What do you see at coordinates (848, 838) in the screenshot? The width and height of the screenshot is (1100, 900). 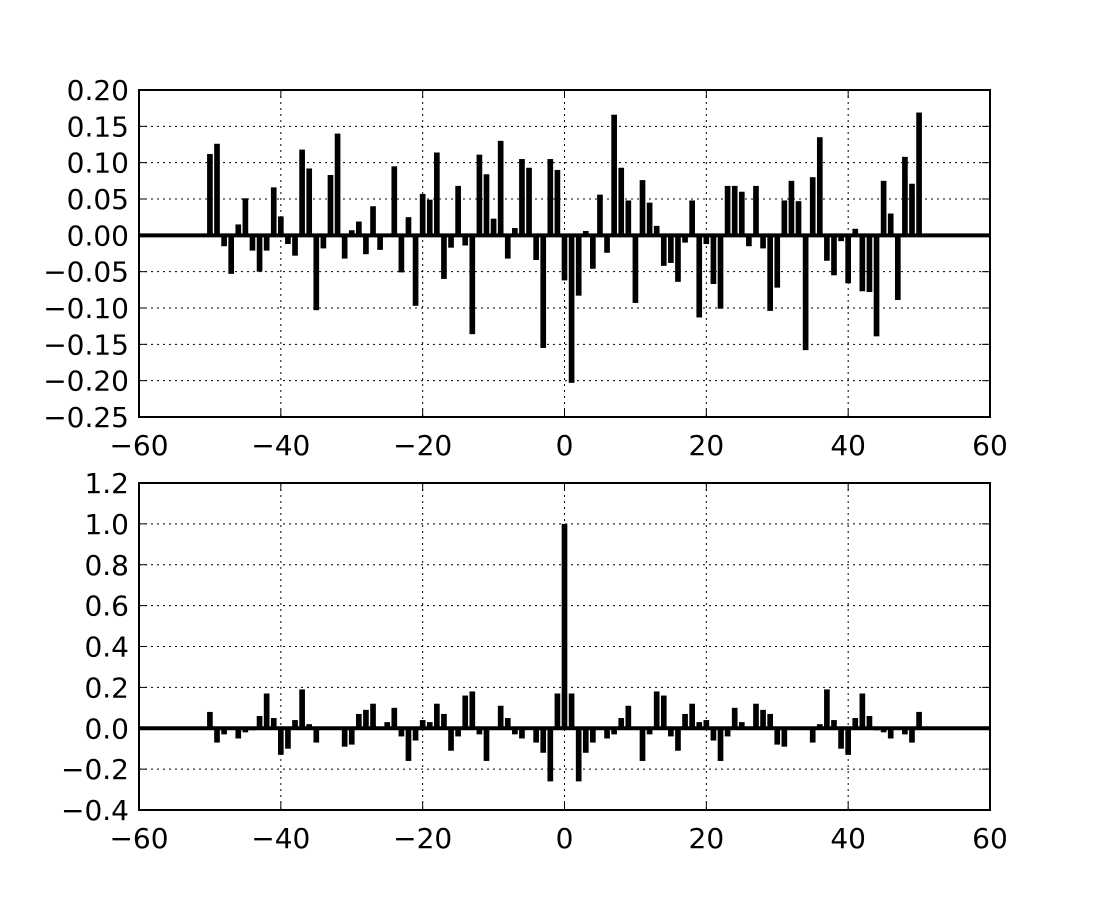 I see `x-tick-label: 40` at bounding box center [848, 838].